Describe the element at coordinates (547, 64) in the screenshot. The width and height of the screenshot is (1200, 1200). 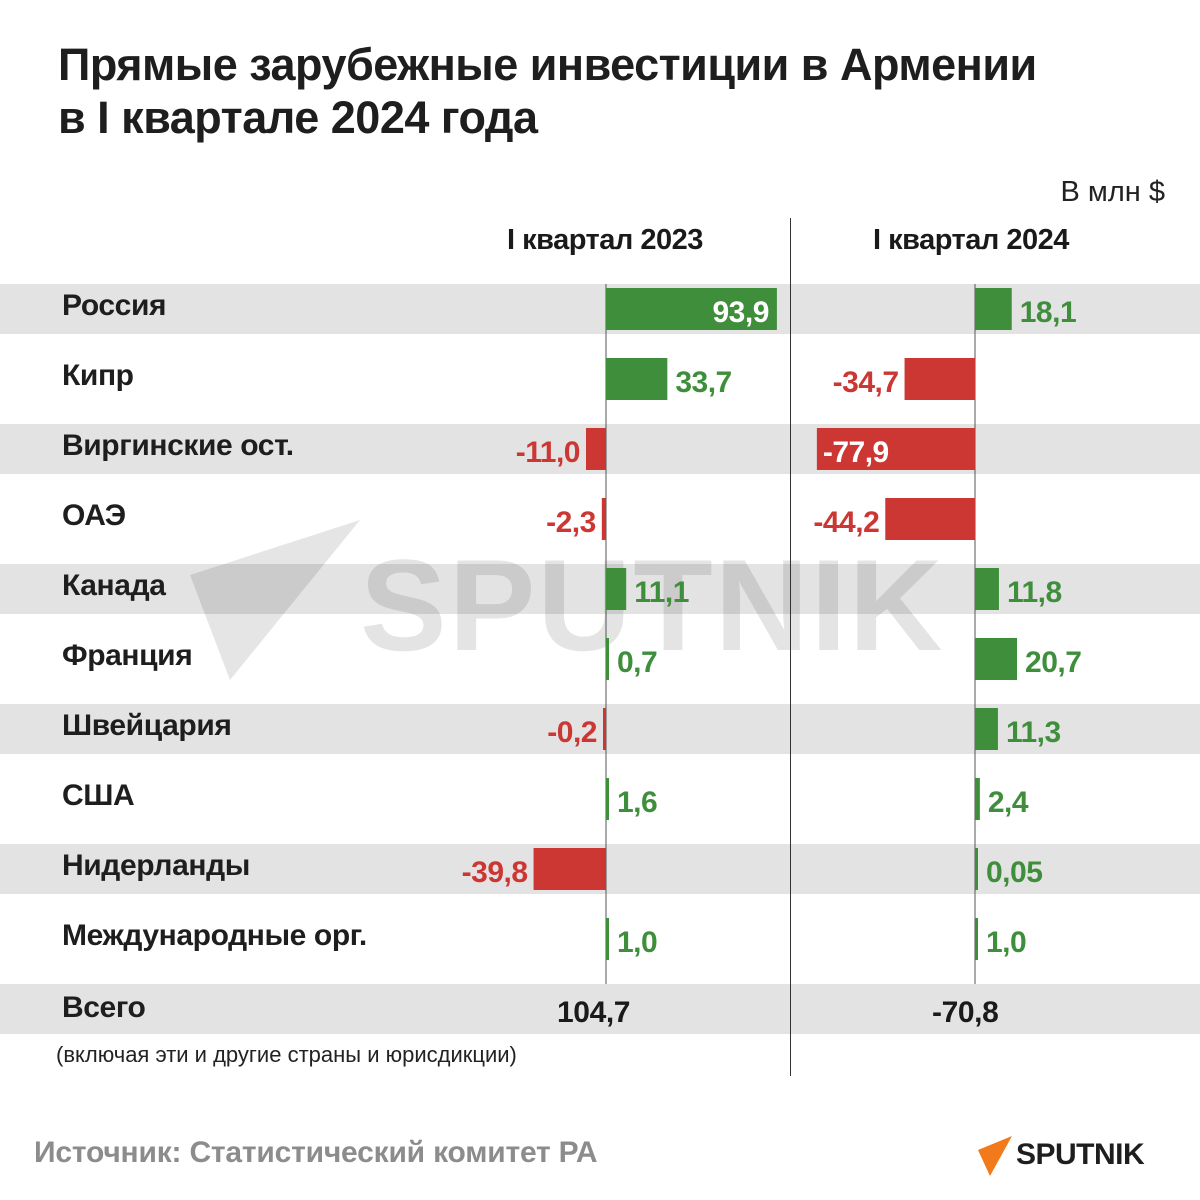
I see `title-line-1: Прямые зарубежные инвестиции в Армении` at that location.